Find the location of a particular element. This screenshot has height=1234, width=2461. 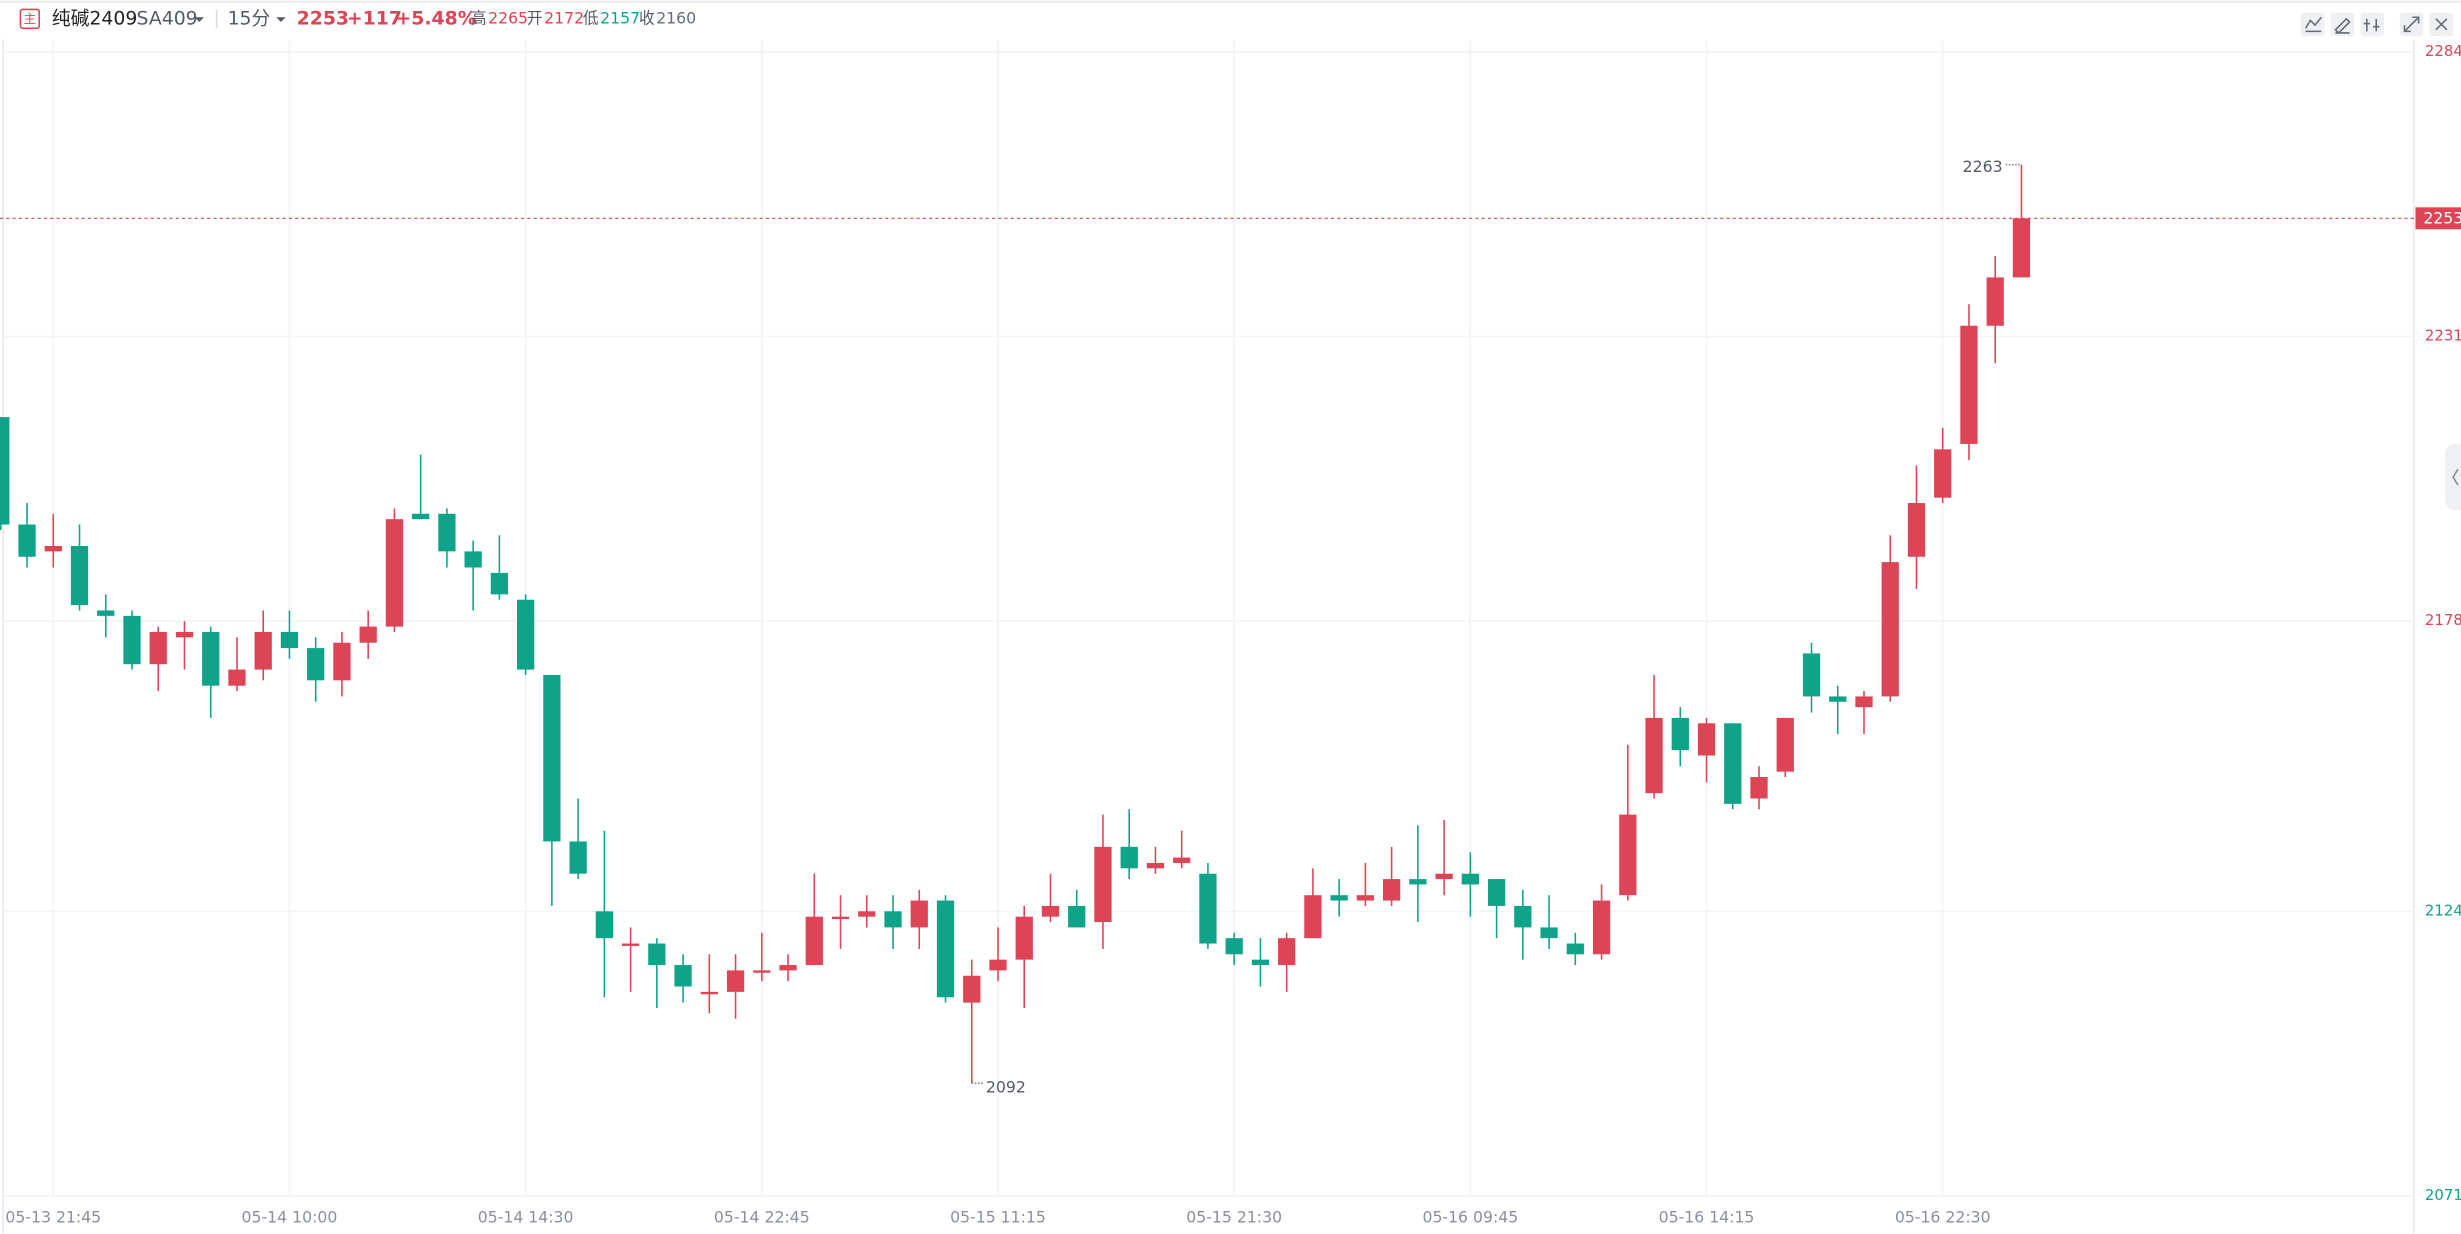

y-tick-label: 2284 is located at coordinates (2443, 51).